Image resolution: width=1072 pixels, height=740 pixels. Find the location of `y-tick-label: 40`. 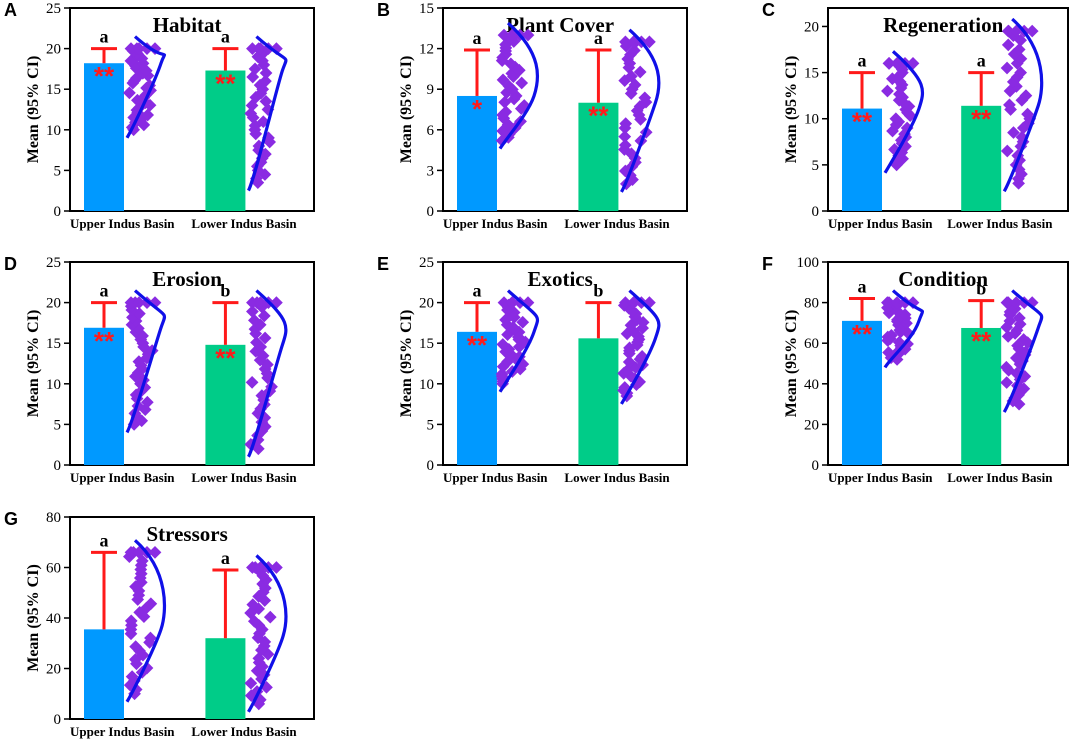

y-tick-label: 40 is located at coordinates (53, 619).